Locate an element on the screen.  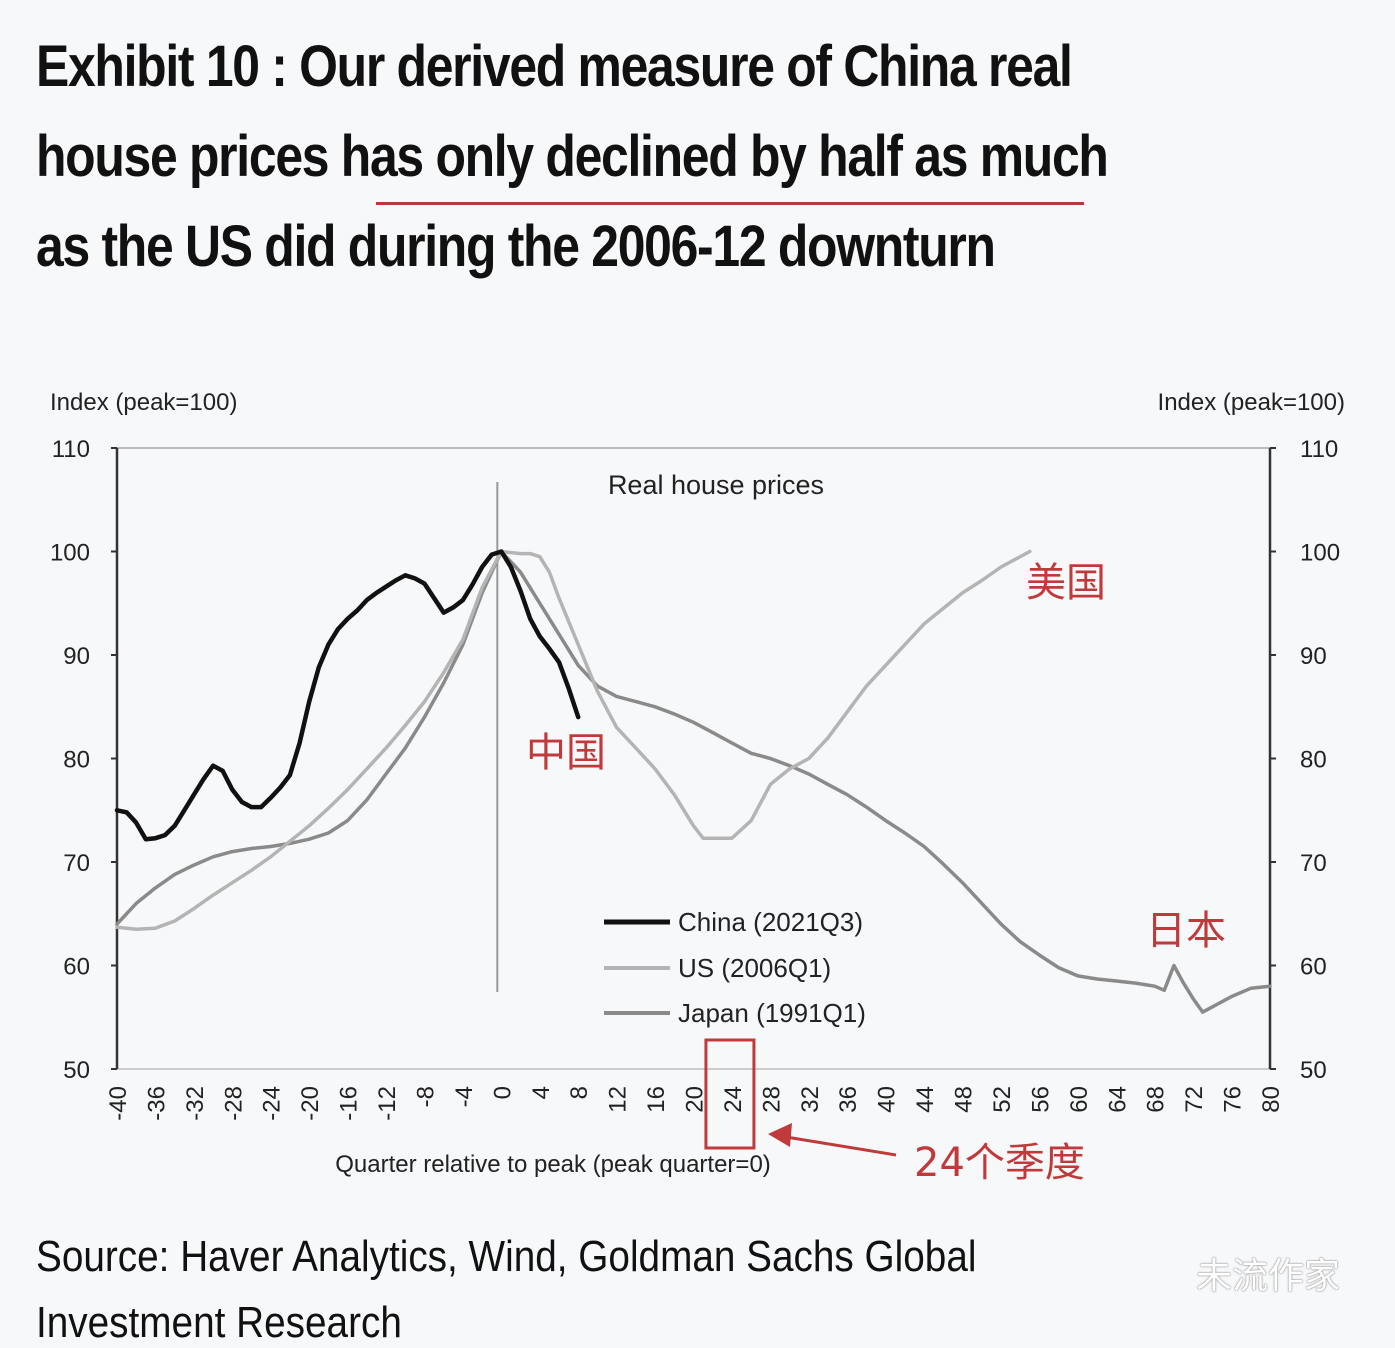
series-line-china is located at coordinates (347, 695).